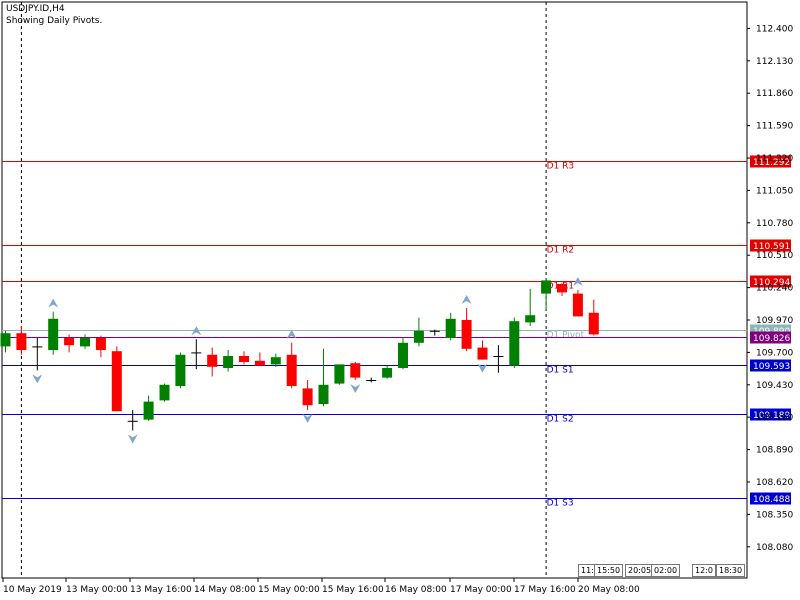 This screenshot has height=600, width=800. I want to click on pivot-name-7: D1 S3, so click(560, 504).